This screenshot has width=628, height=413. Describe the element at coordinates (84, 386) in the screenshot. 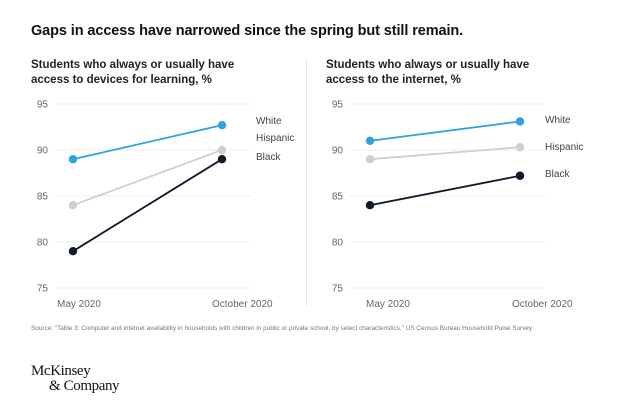

I see `logo-line-2: & Company` at that location.